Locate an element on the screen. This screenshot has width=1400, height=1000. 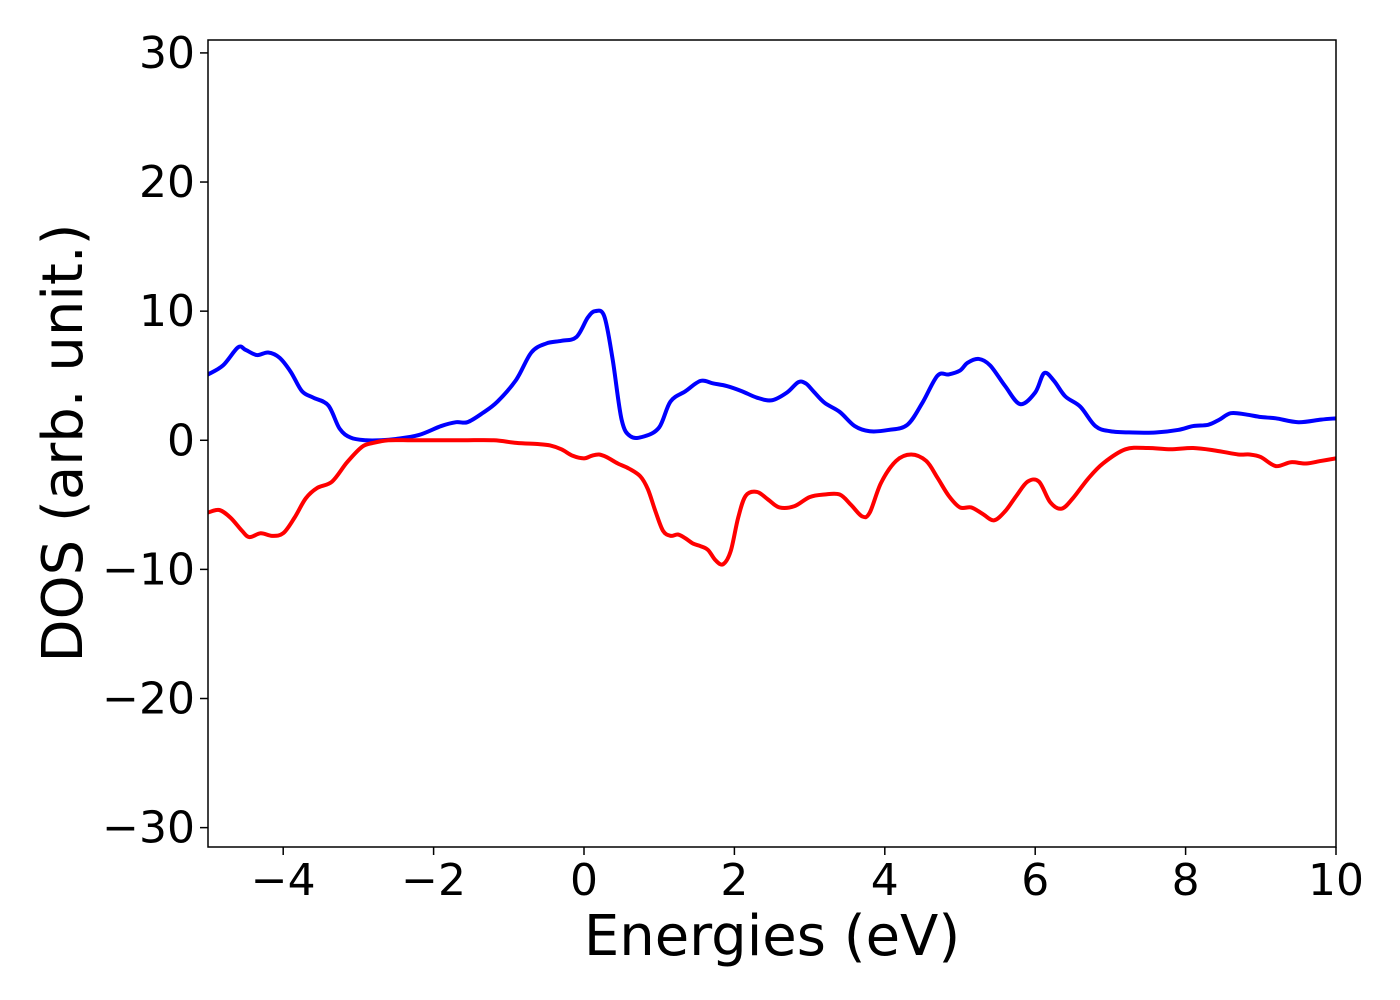
y-tick-label: 30 is located at coordinates (167, 53).